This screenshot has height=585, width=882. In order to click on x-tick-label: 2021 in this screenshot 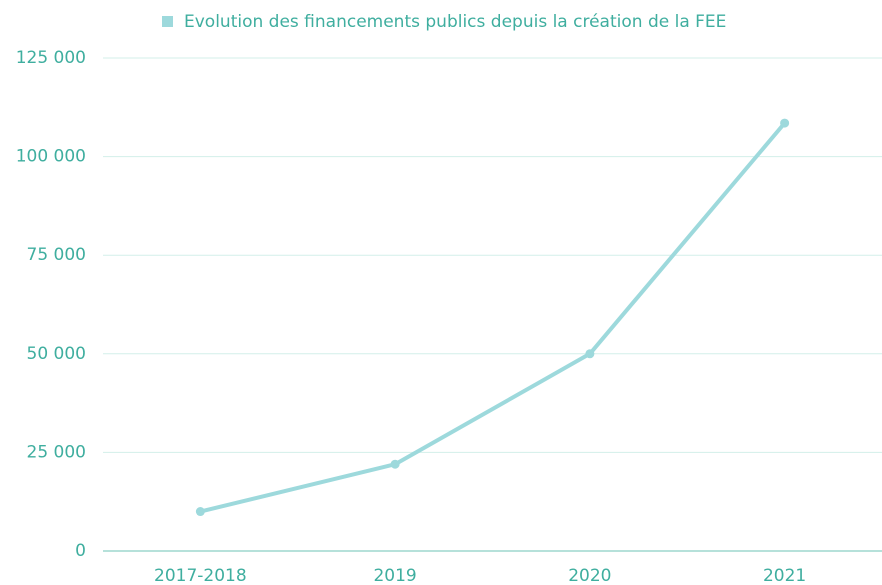, I will do `click(784, 575)`.